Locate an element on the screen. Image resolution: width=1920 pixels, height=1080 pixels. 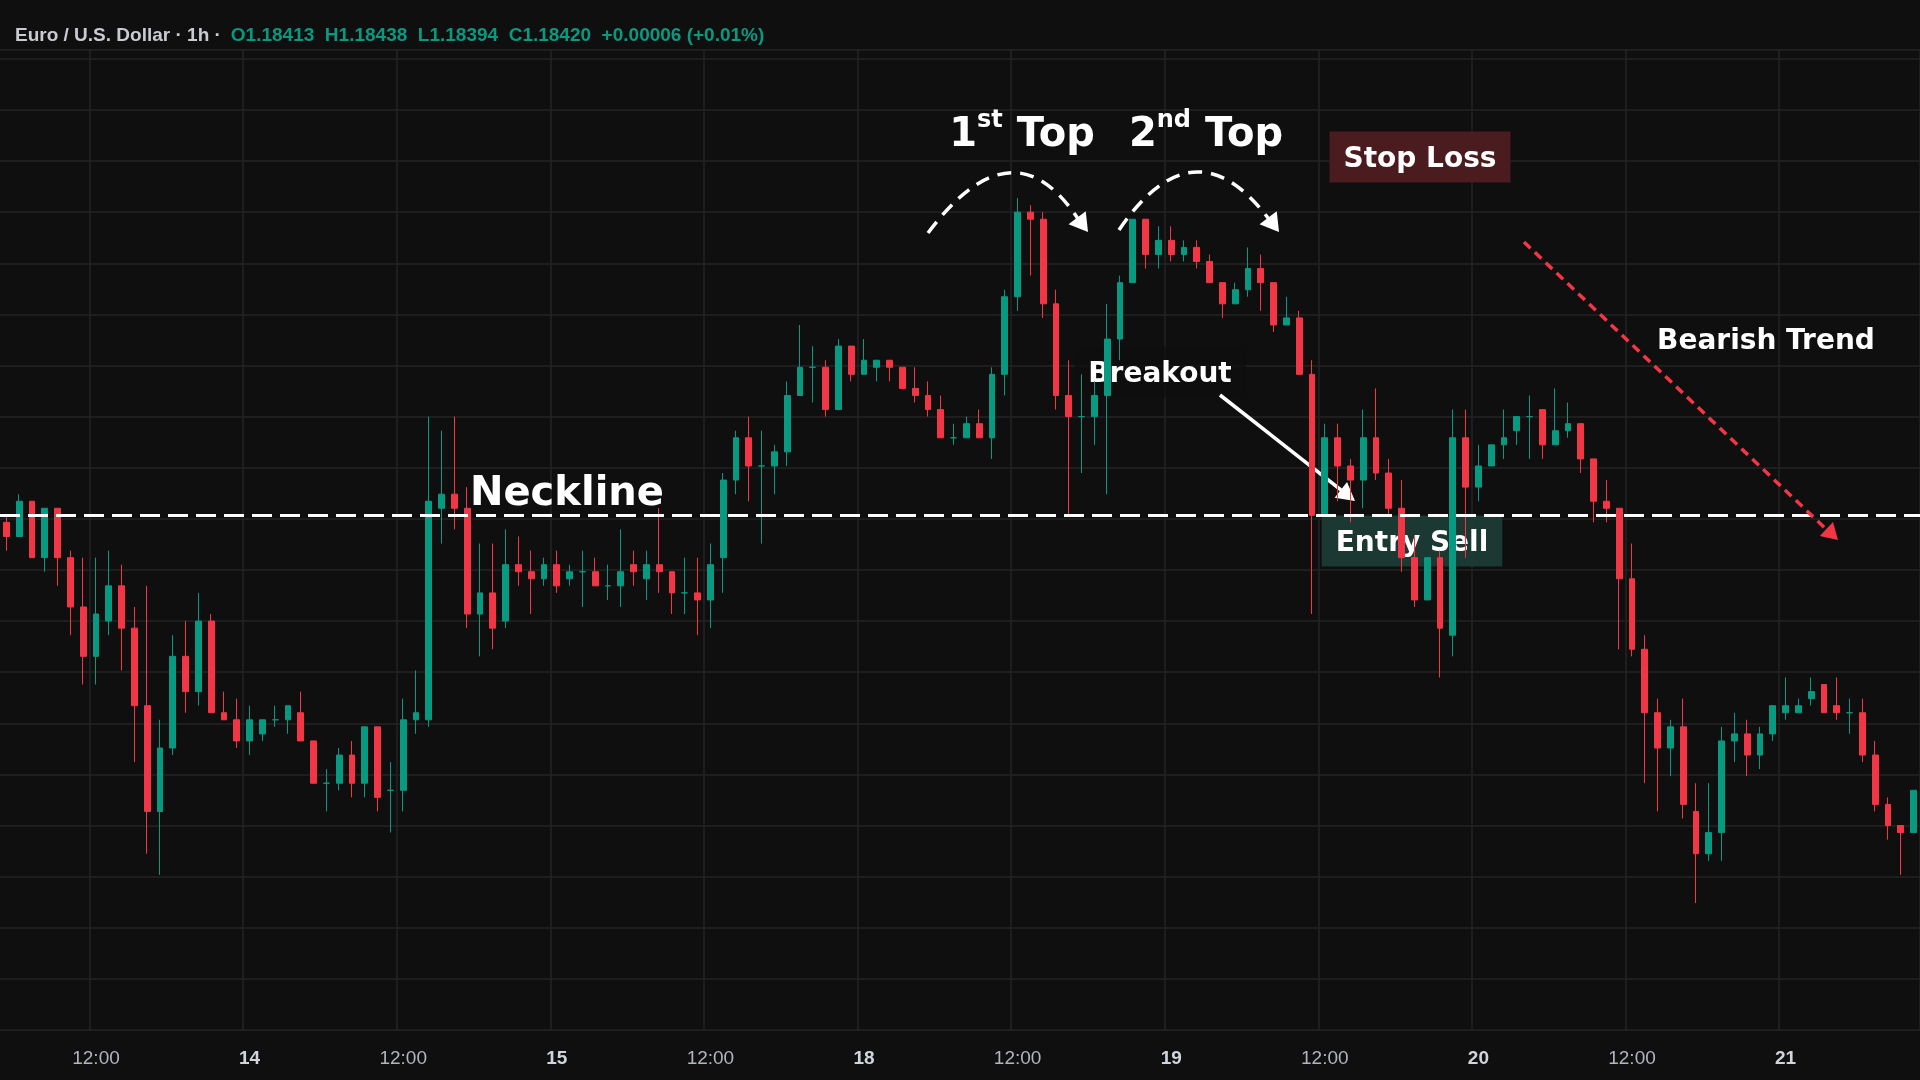
chart-title: Euro / U.S. Dollar · 1h · is located at coordinates (118, 34).